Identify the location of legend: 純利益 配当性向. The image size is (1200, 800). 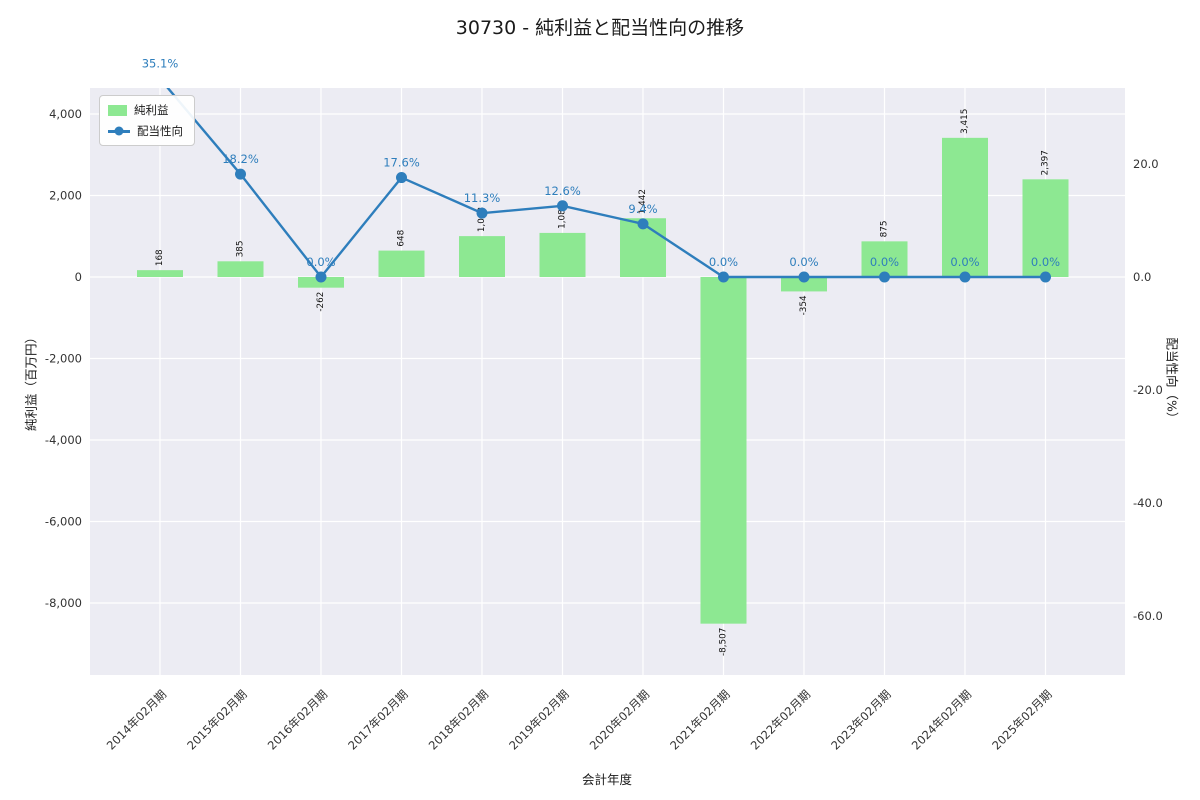
(147, 120).